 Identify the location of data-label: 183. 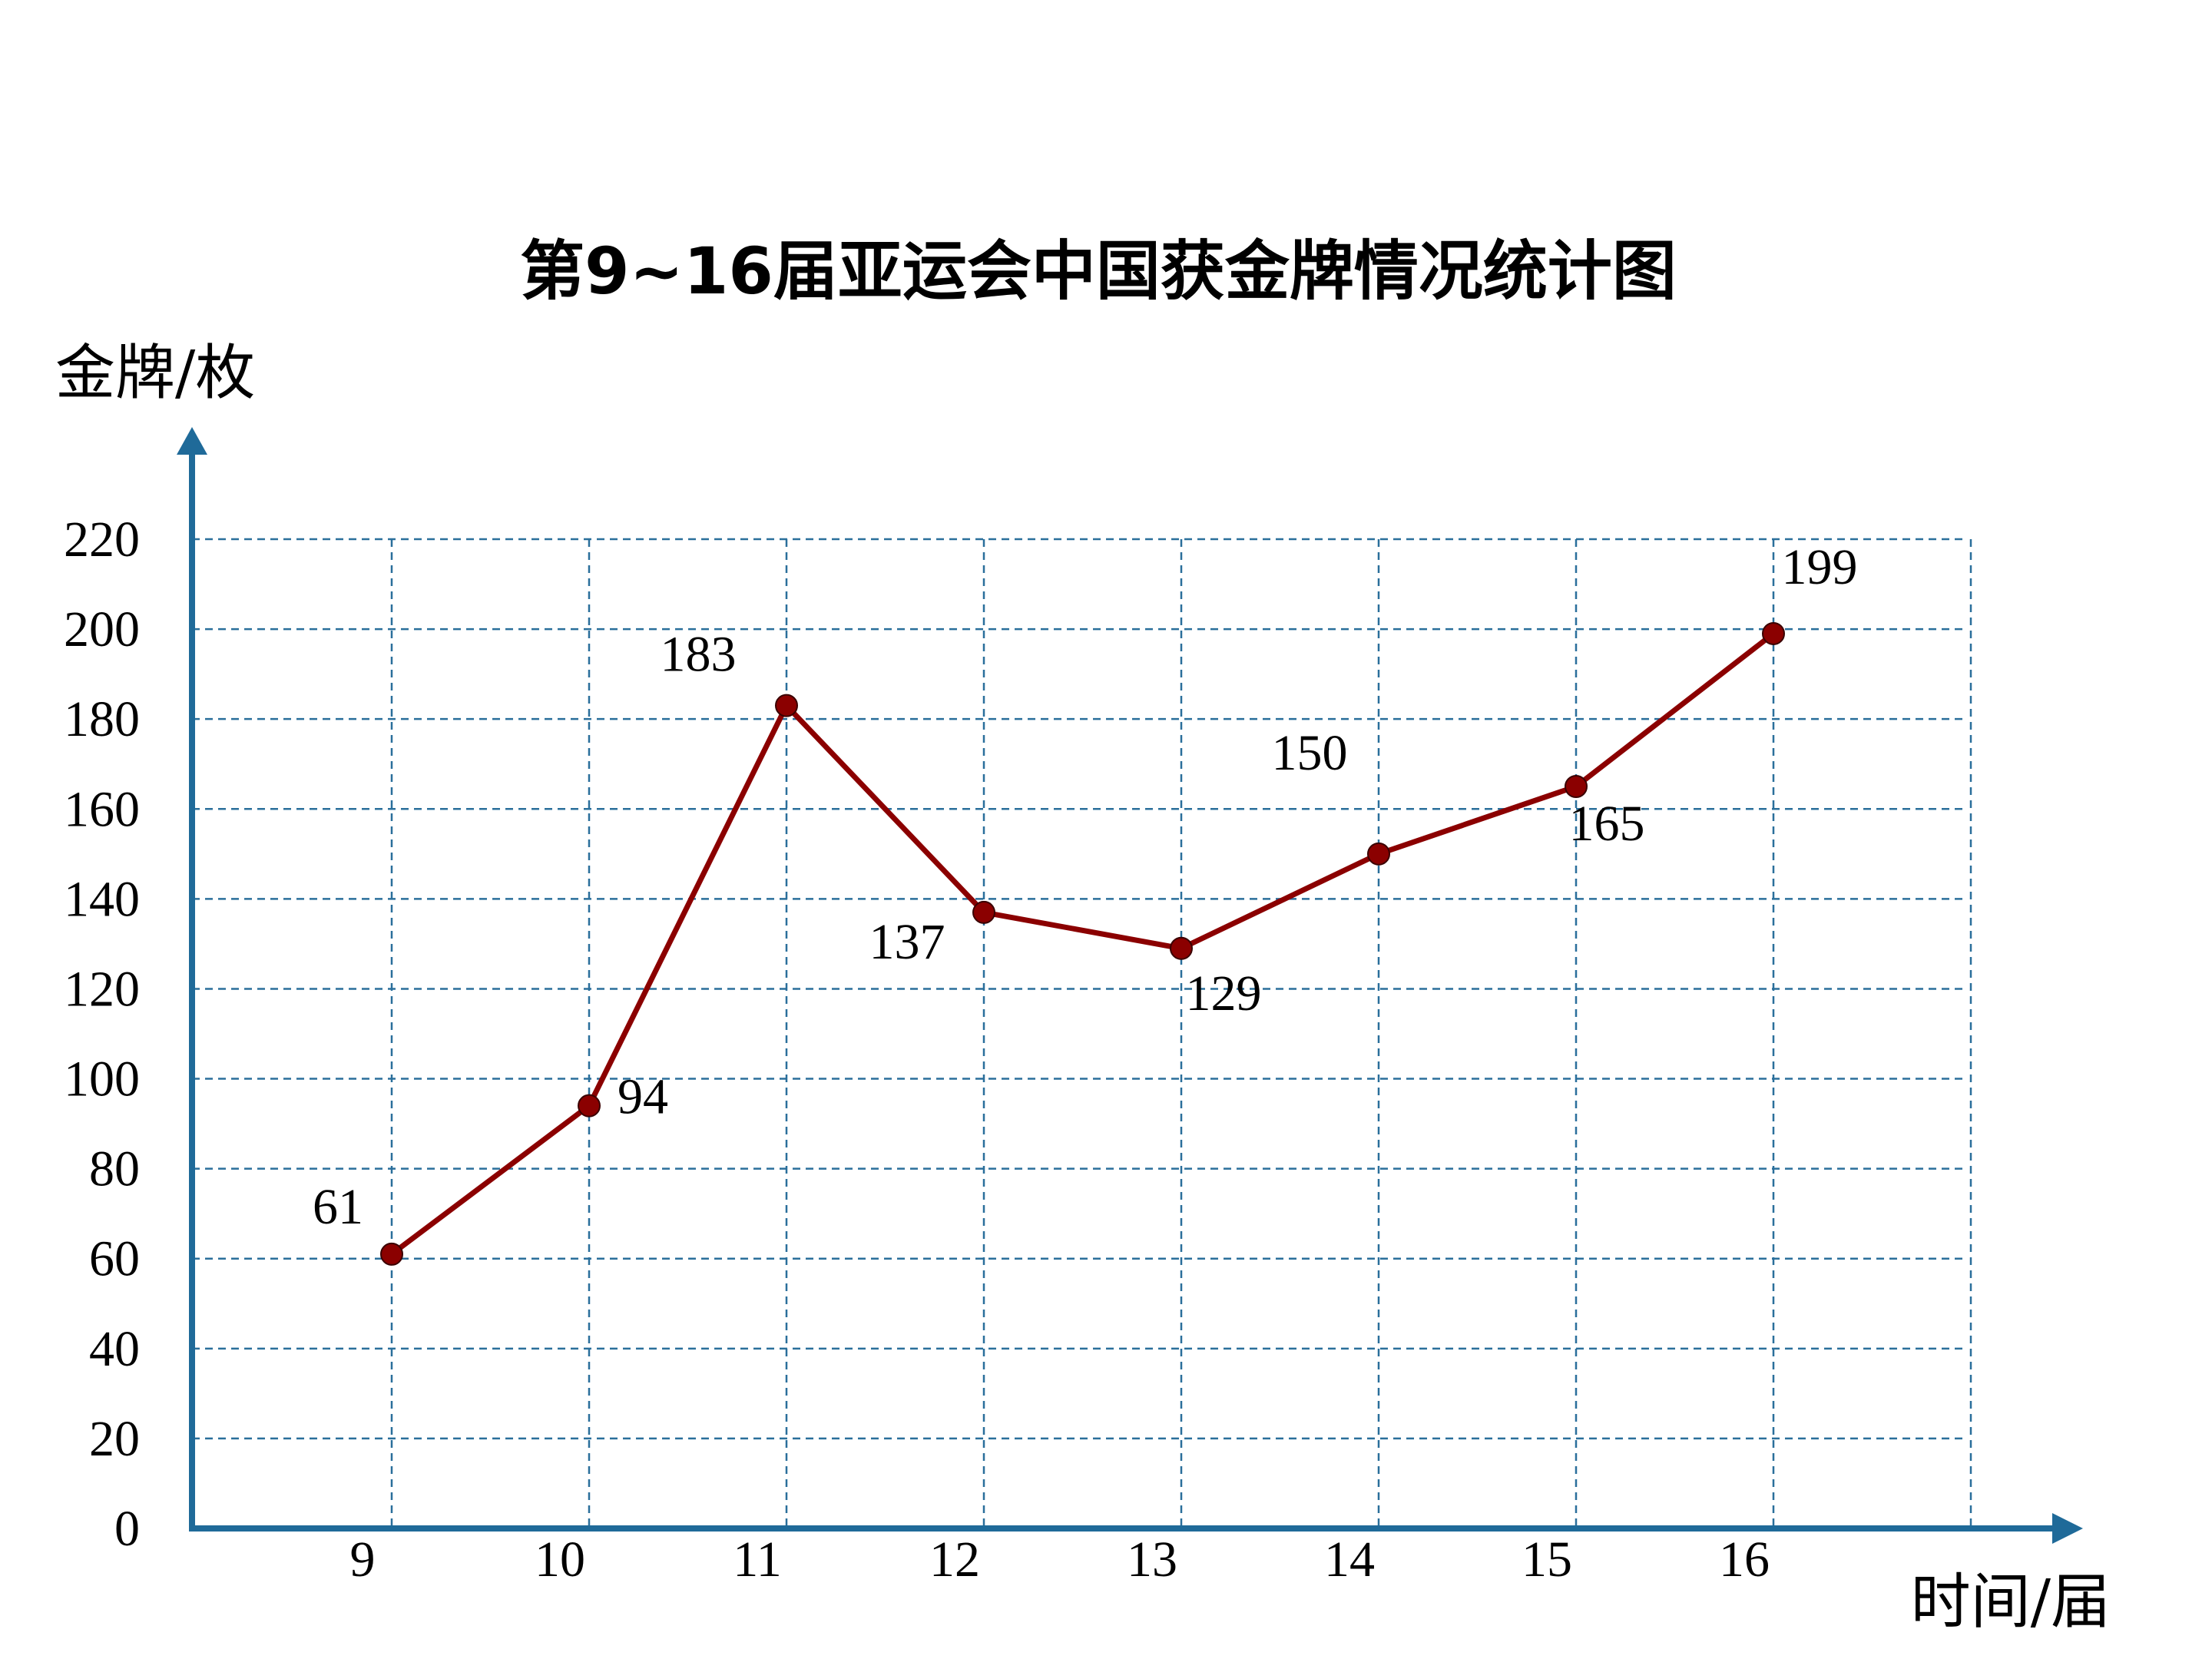
(699, 655).